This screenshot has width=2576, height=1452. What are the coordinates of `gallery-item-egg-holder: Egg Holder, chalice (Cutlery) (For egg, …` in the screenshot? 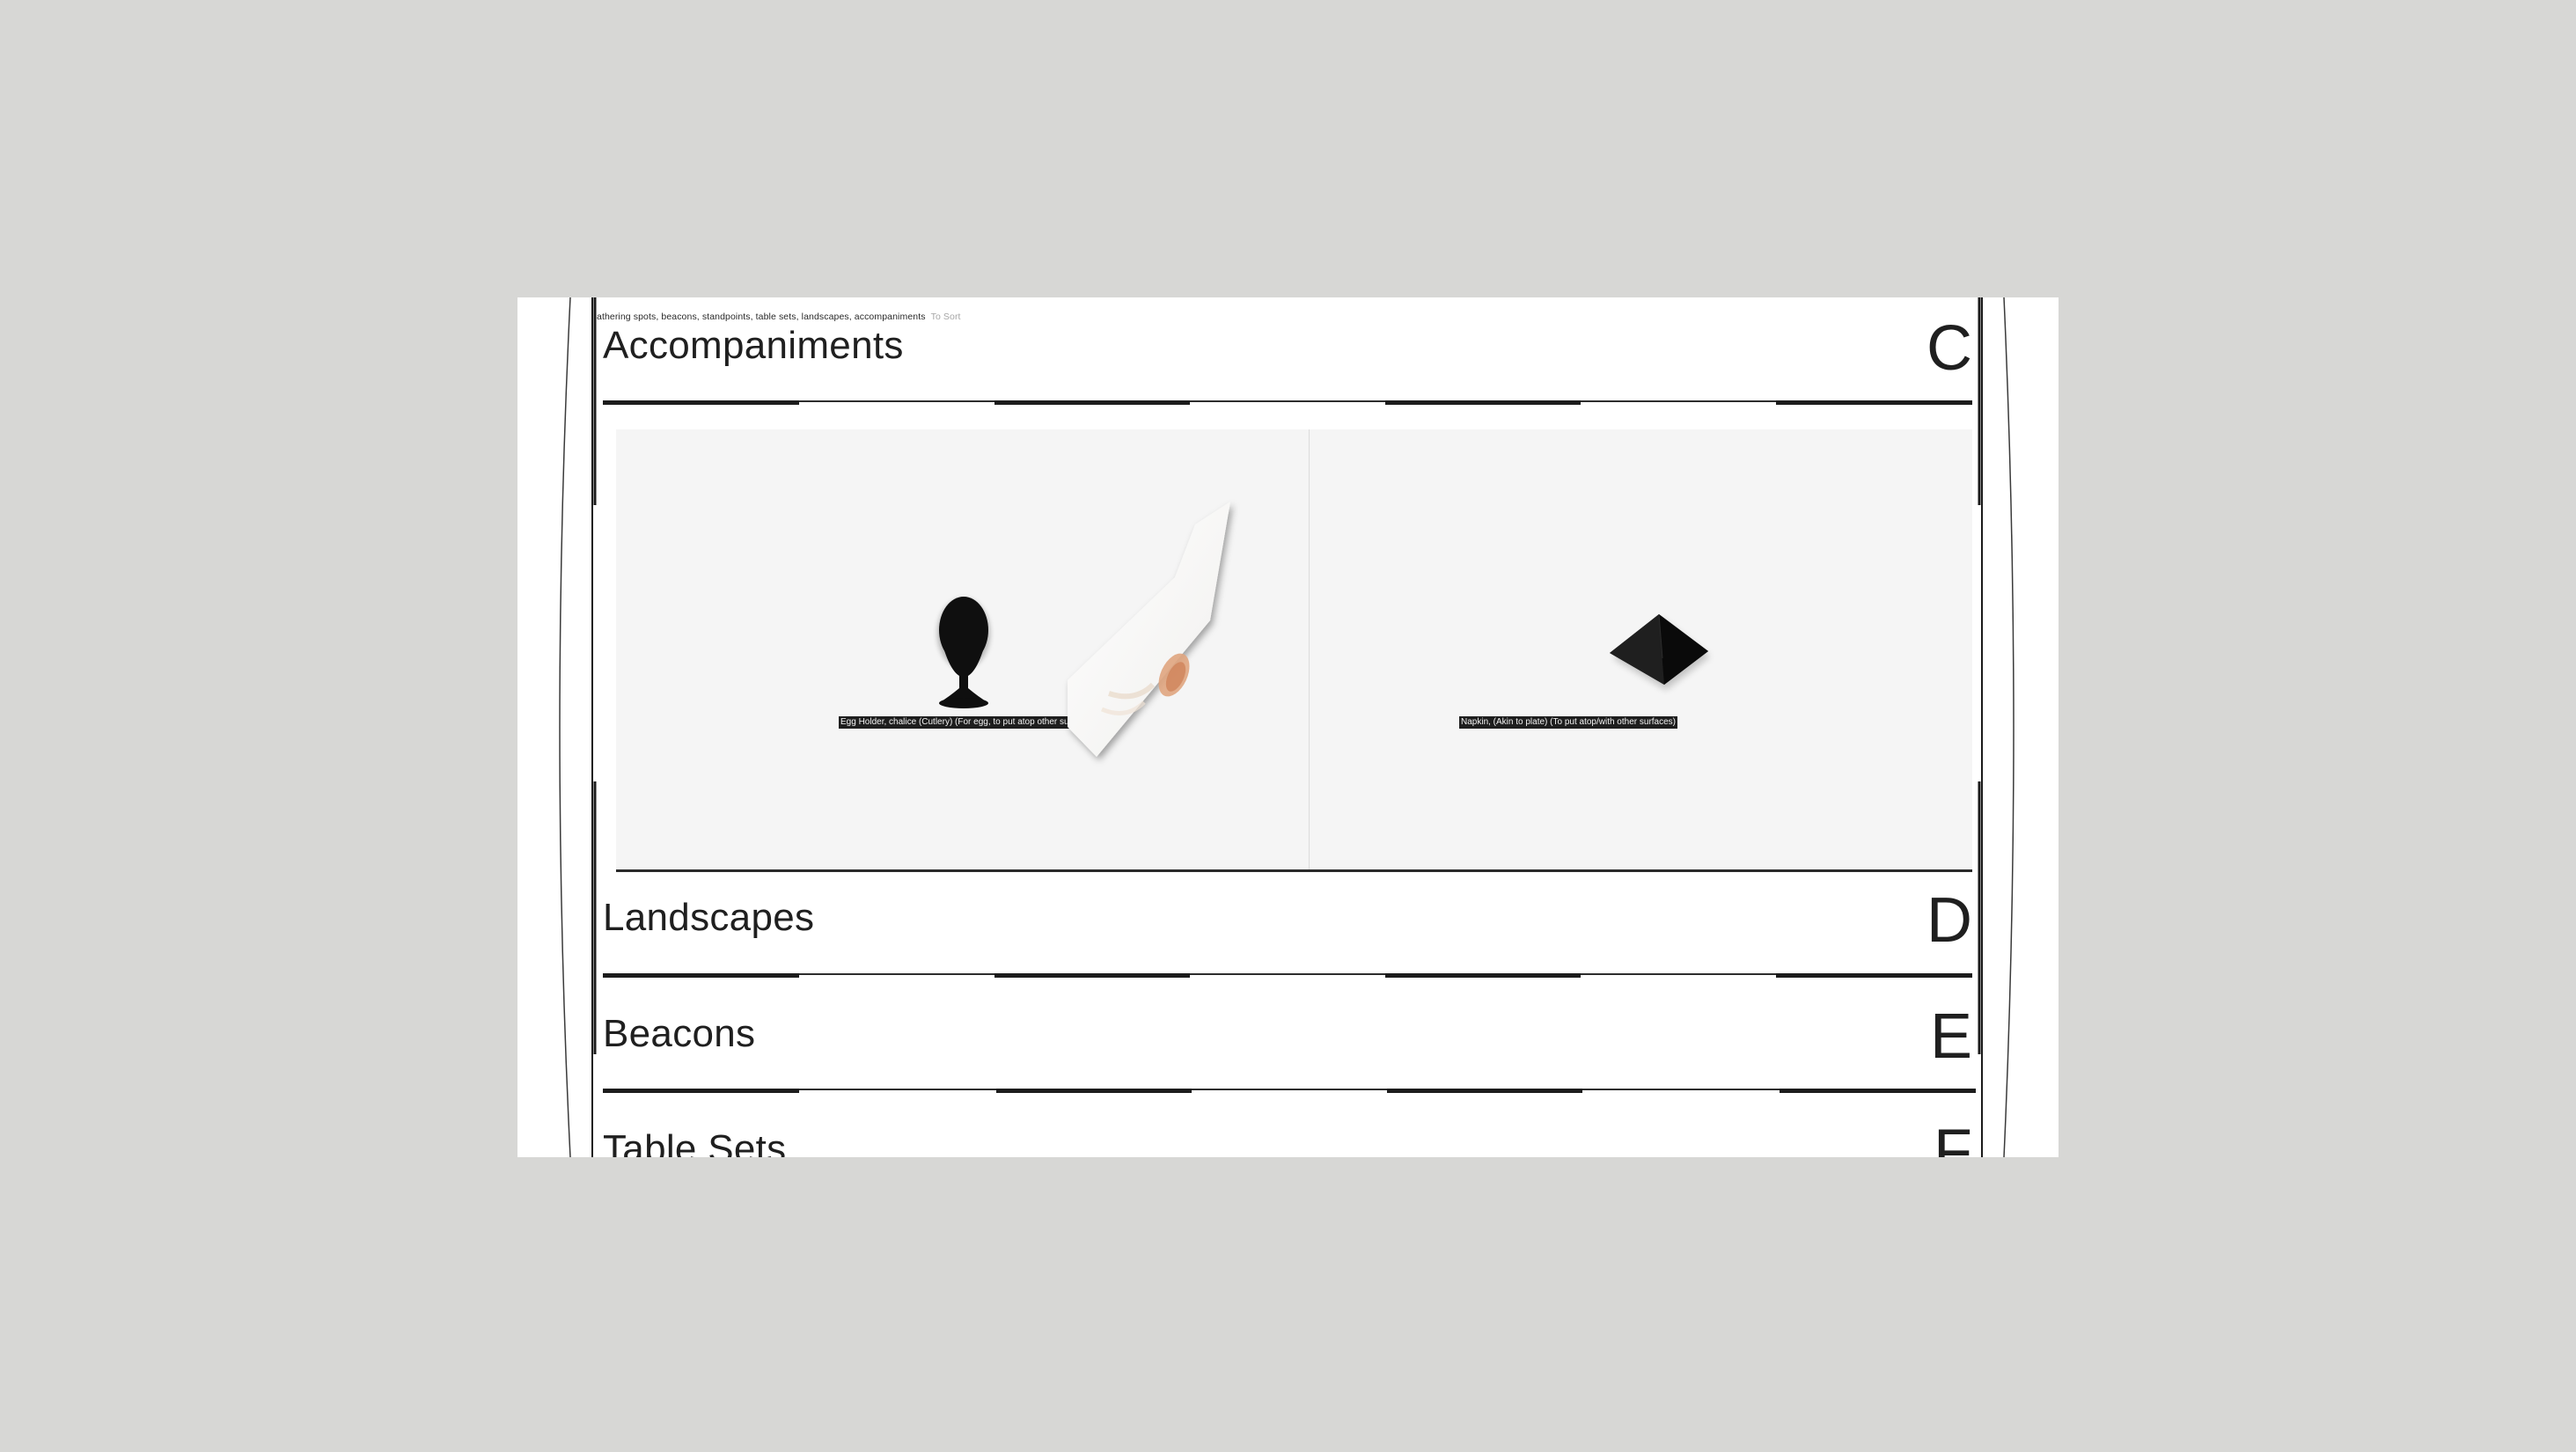 It's located at (962, 649).